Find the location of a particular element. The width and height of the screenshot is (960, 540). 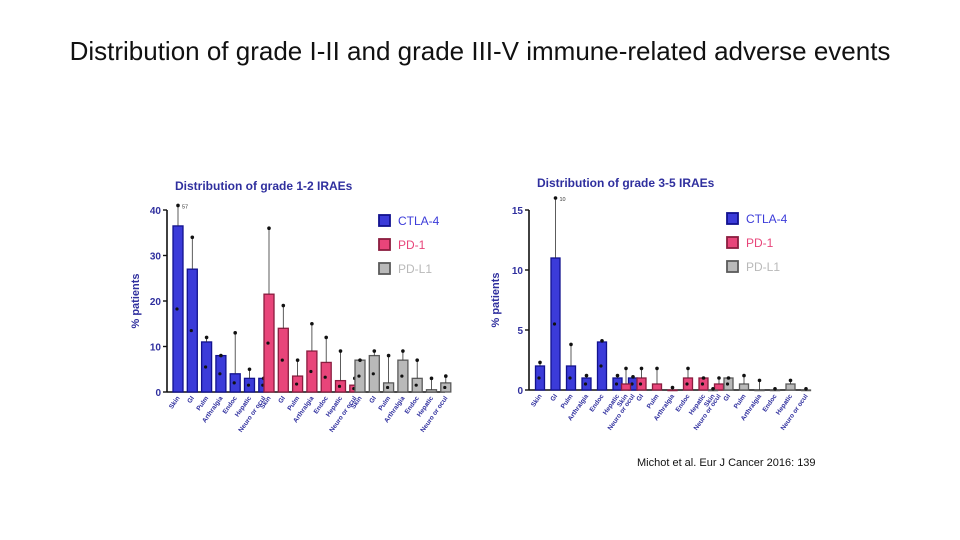

legend-label-pd1: PD-1 is located at coordinates (760, 243).